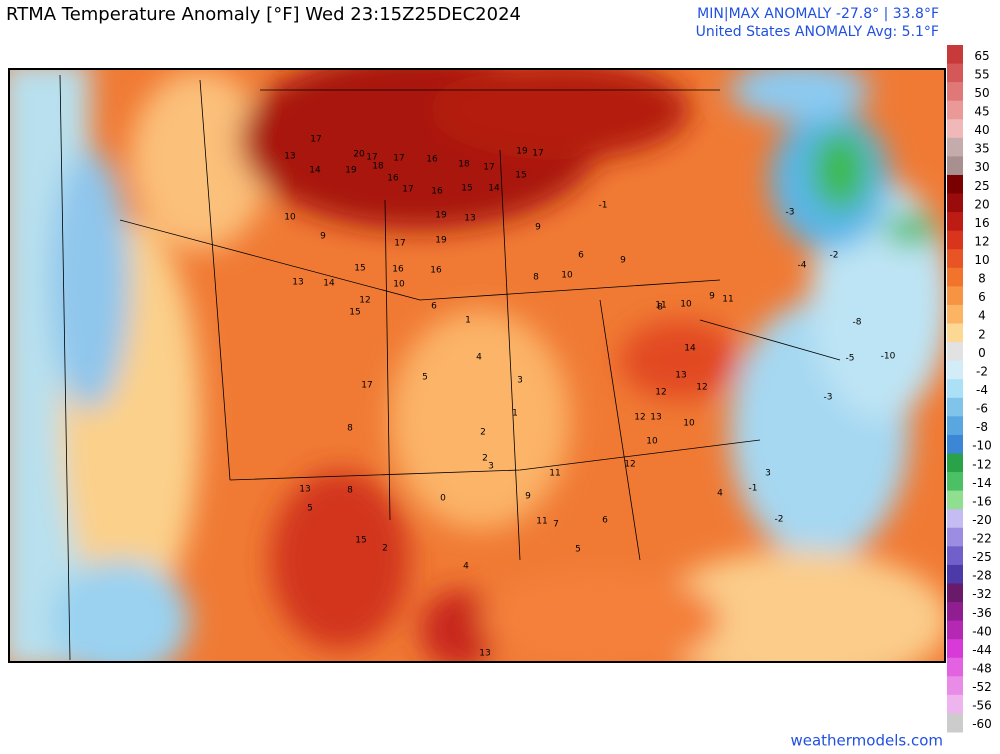 The height and width of the screenshot is (754, 1000). Describe the element at coordinates (982, 724) in the screenshot. I see `colorbar-label: -60` at that location.